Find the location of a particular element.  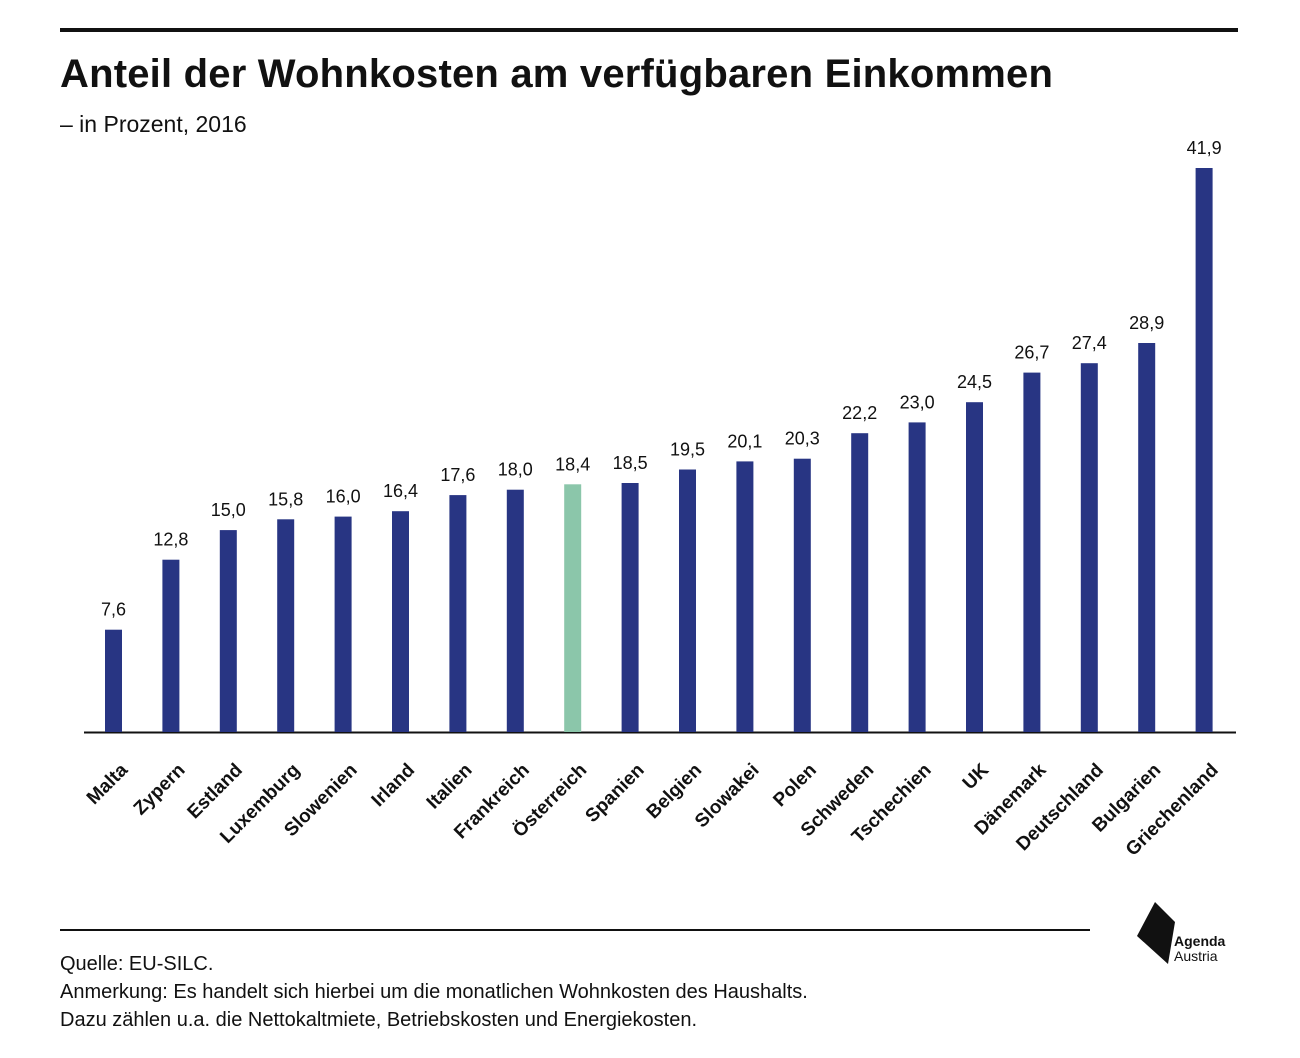

value-label: 16,4 is located at coordinates (400, 491).